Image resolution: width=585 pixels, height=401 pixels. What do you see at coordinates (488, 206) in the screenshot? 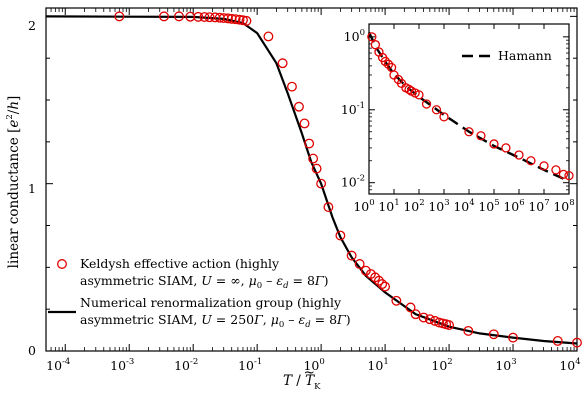
I see `inset-x-tick-label: 10⁵` at bounding box center [488, 206].